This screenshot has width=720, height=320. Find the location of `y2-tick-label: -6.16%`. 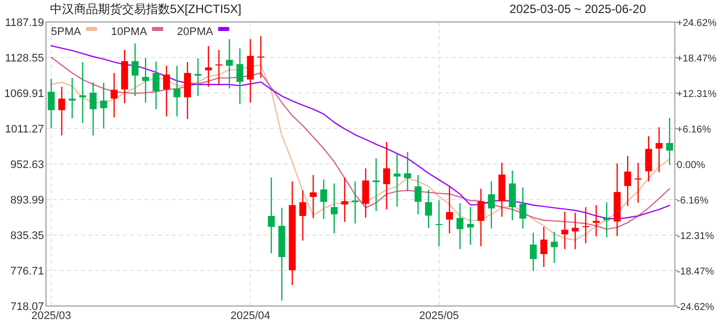

y2-tick-label: -6.16% is located at coordinates (692, 201).